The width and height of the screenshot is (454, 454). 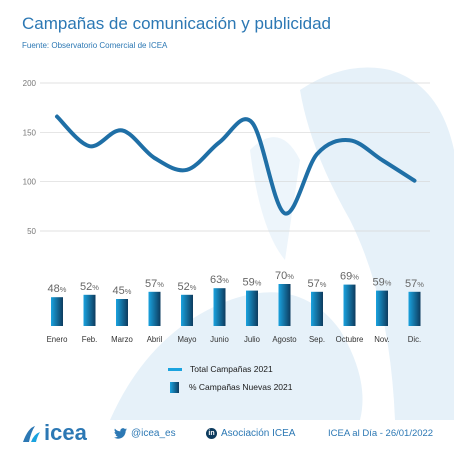 What do you see at coordinates (252, 308) in the screenshot?
I see `bar-julio` at bounding box center [252, 308].